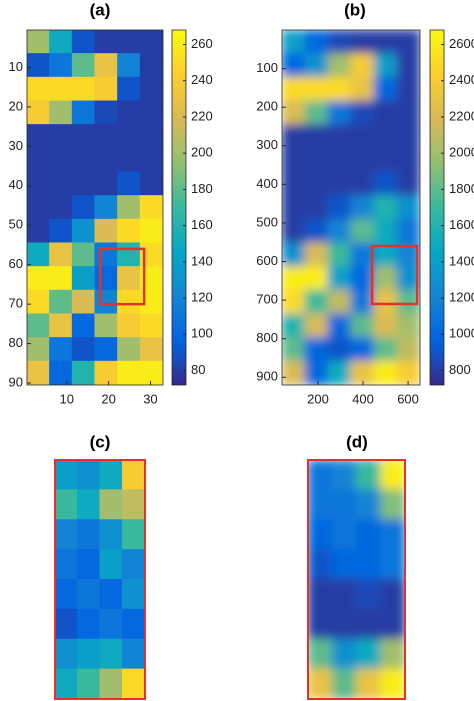 The image size is (474, 701). What do you see at coordinates (202, 79) in the screenshot?
I see `colorbar-tick-label: 240` at bounding box center [202, 79].